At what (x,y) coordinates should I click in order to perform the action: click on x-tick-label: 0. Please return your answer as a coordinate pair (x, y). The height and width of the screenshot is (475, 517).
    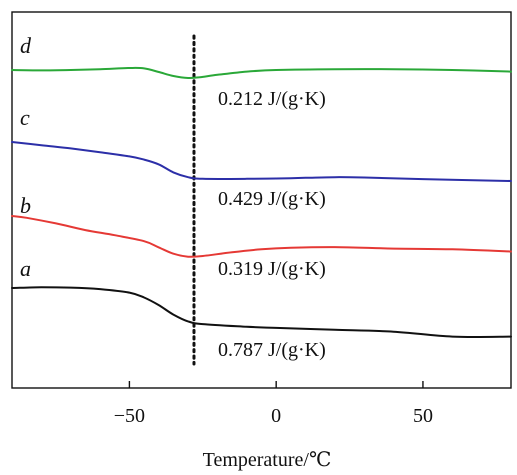
    Looking at the image, I should click on (276, 416).